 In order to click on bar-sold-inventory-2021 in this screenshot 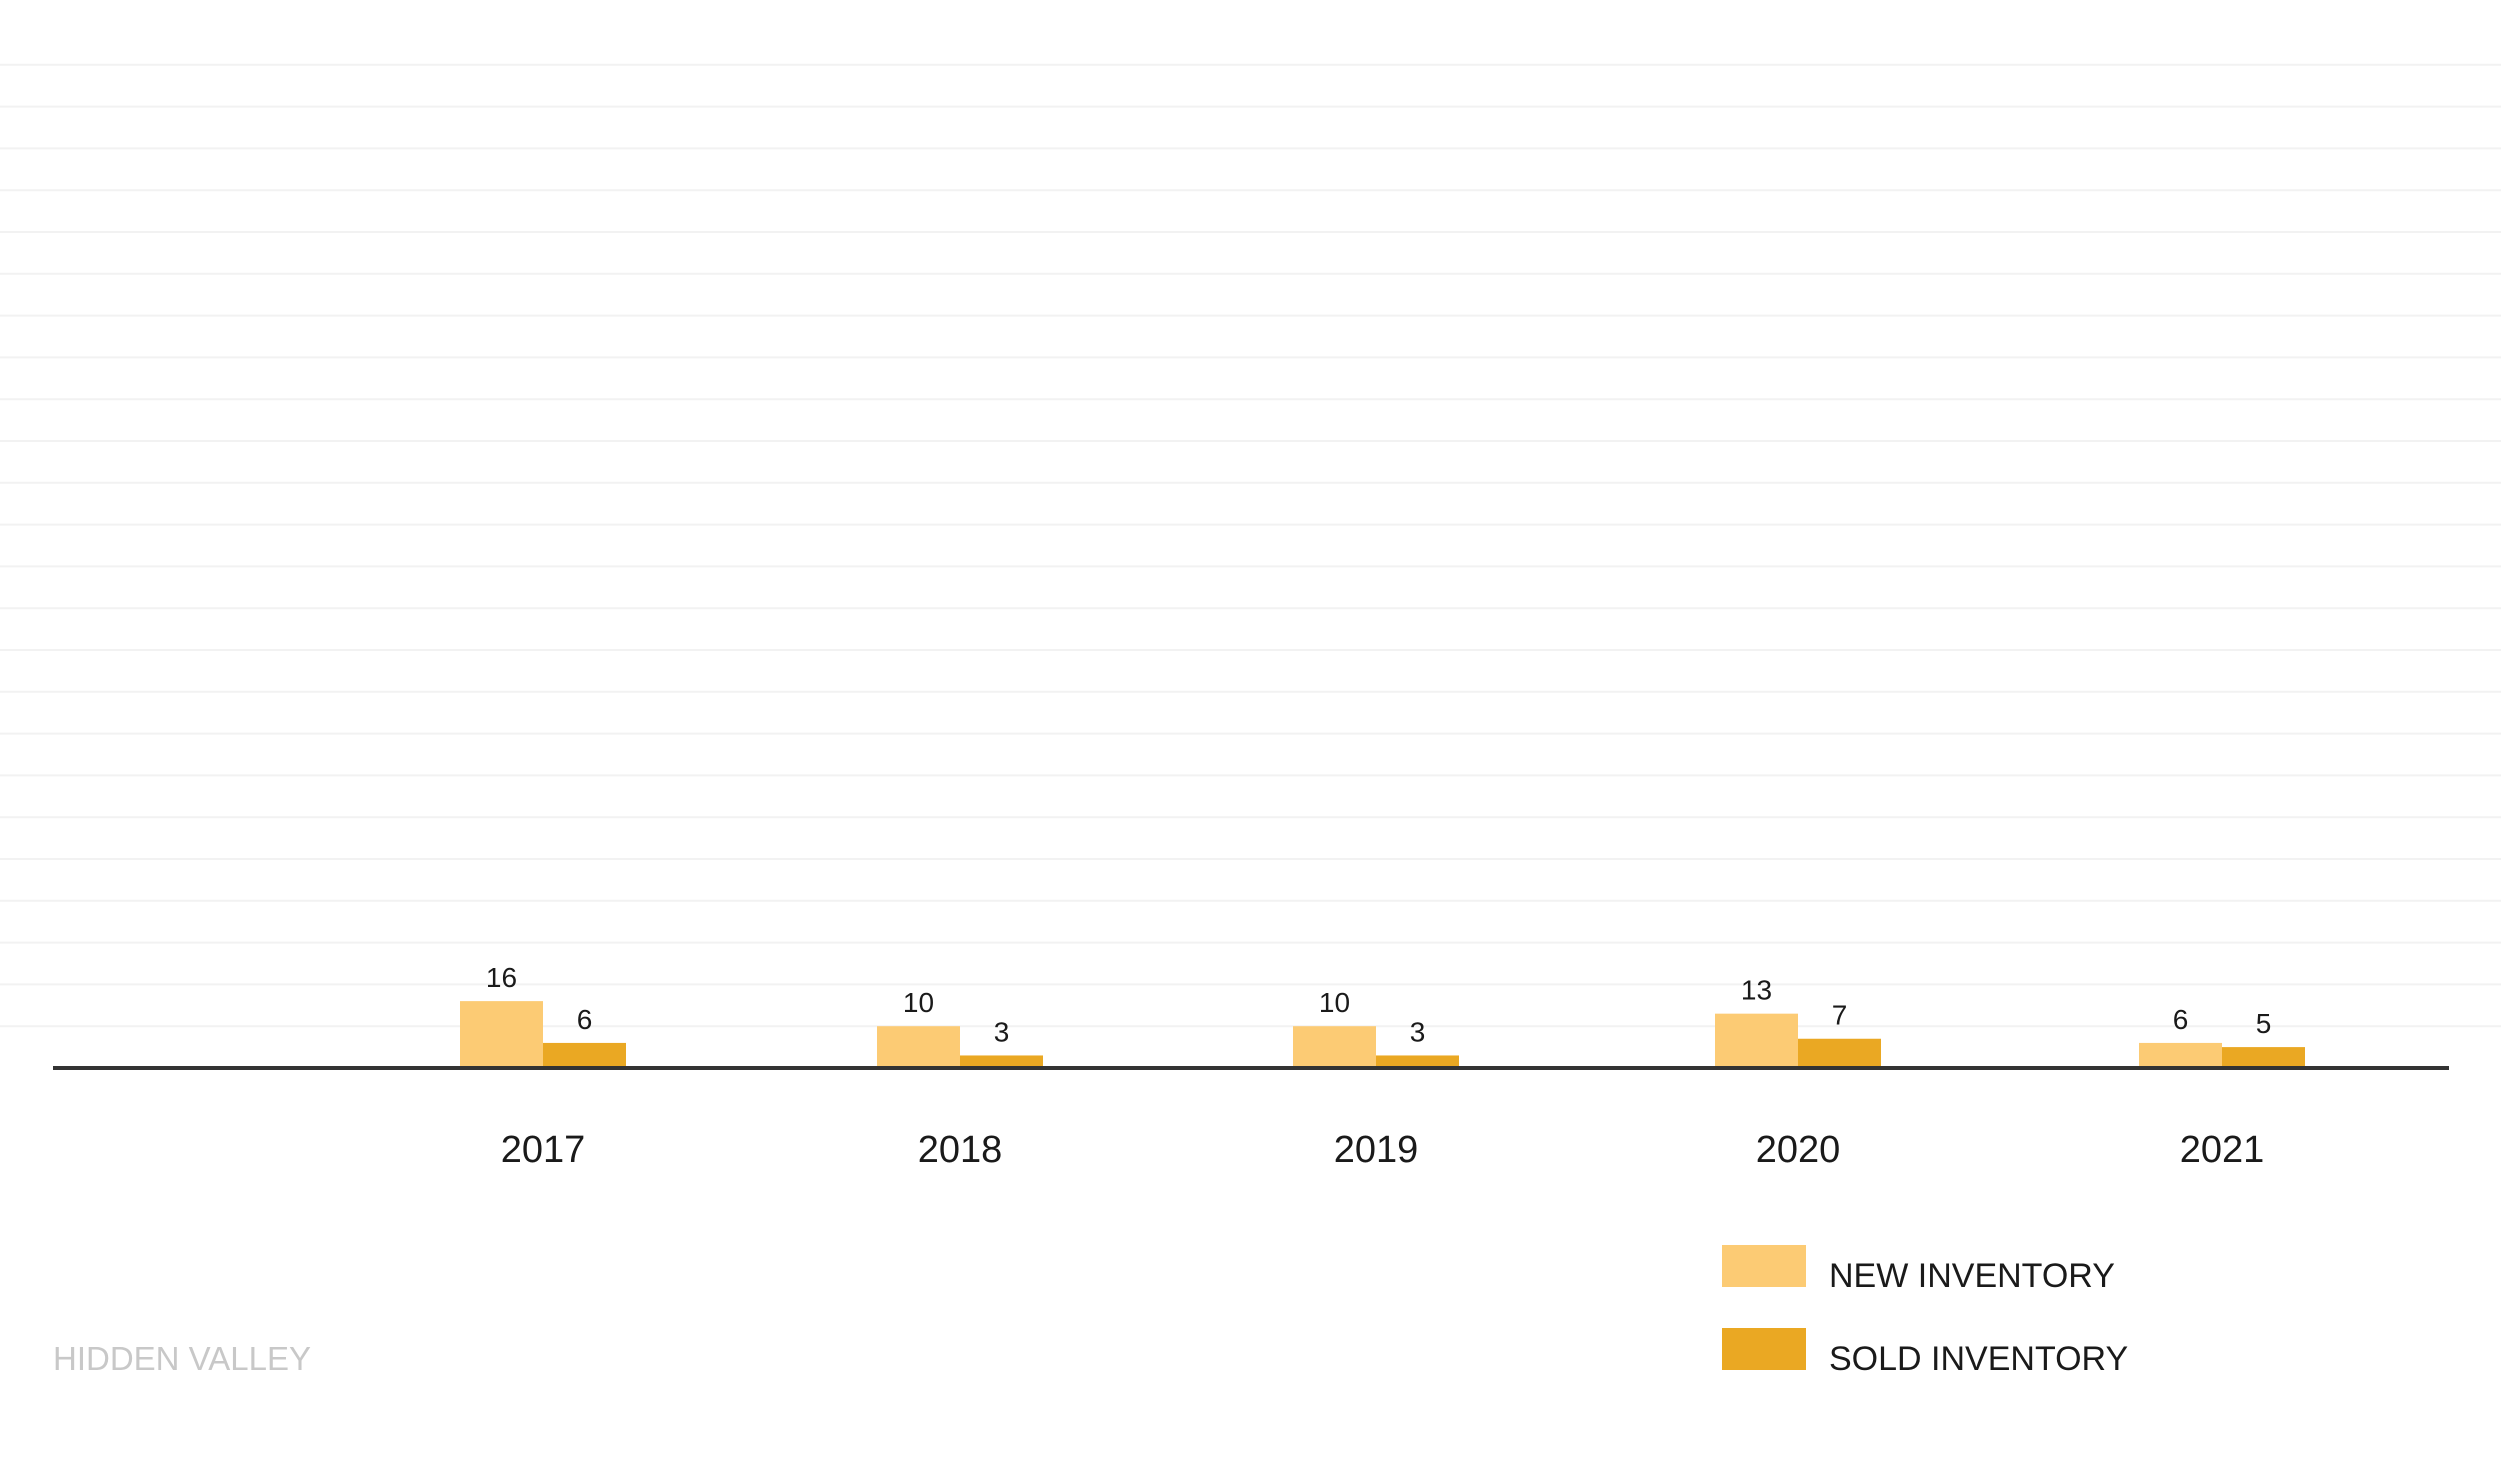, I will do `click(2263, 1057)`.